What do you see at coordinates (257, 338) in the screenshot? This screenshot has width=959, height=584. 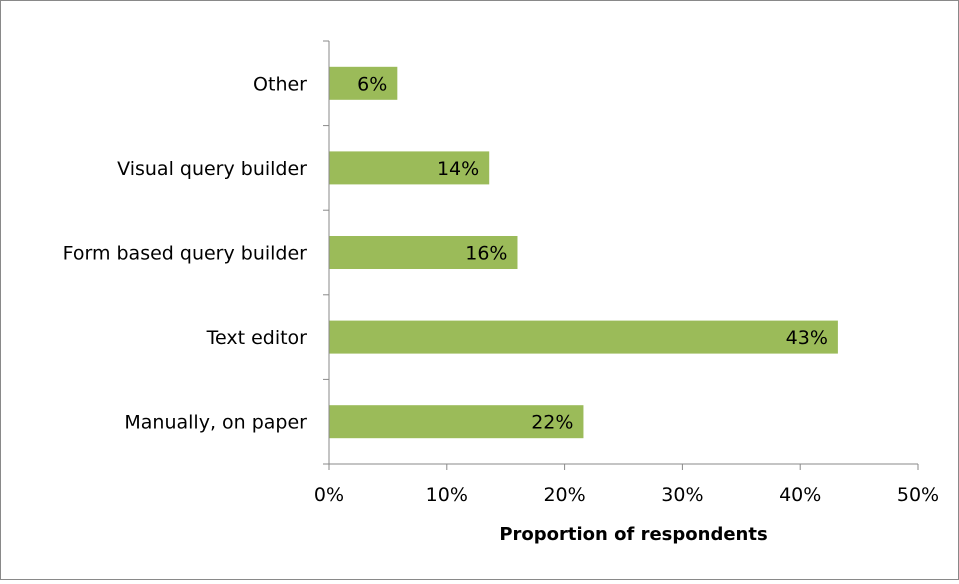 I see `category-label: Text editor` at bounding box center [257, 338].